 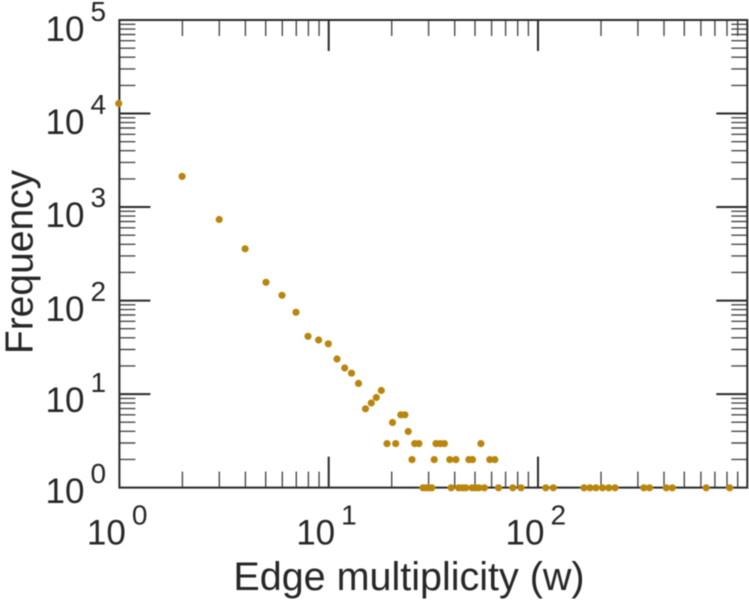 I want to click on svg-text: Edge multiplicity (w), so click(x=408, y=577).